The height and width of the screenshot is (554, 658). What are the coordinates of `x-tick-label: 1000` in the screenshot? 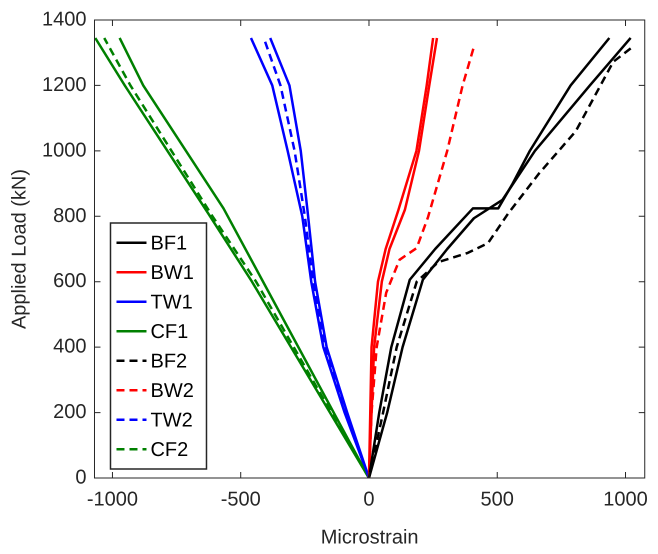 It's located at (625, 499).